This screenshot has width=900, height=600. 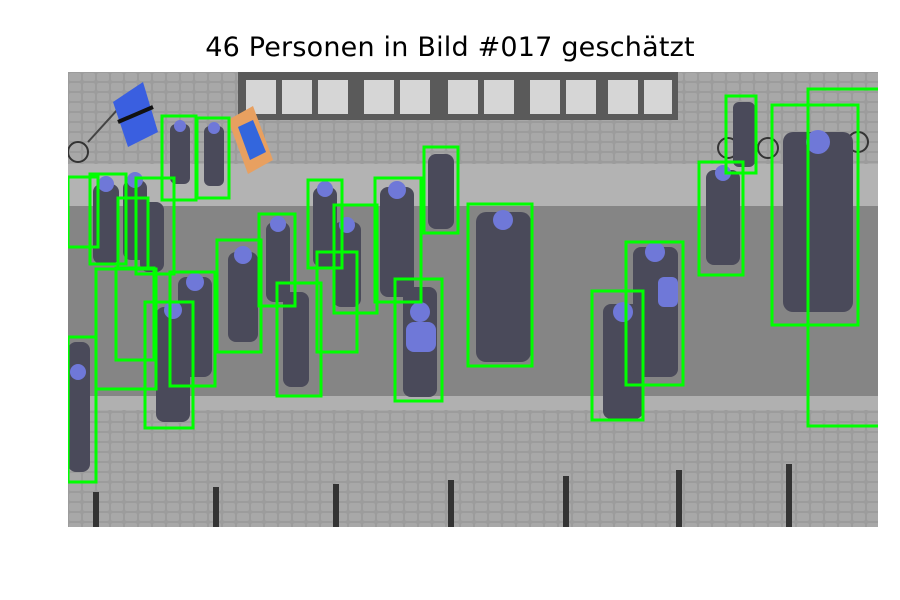 What do you see at coordinates (473, 403) in the screenshot?
I see `lower-curb` at bounding box center [473, 403].